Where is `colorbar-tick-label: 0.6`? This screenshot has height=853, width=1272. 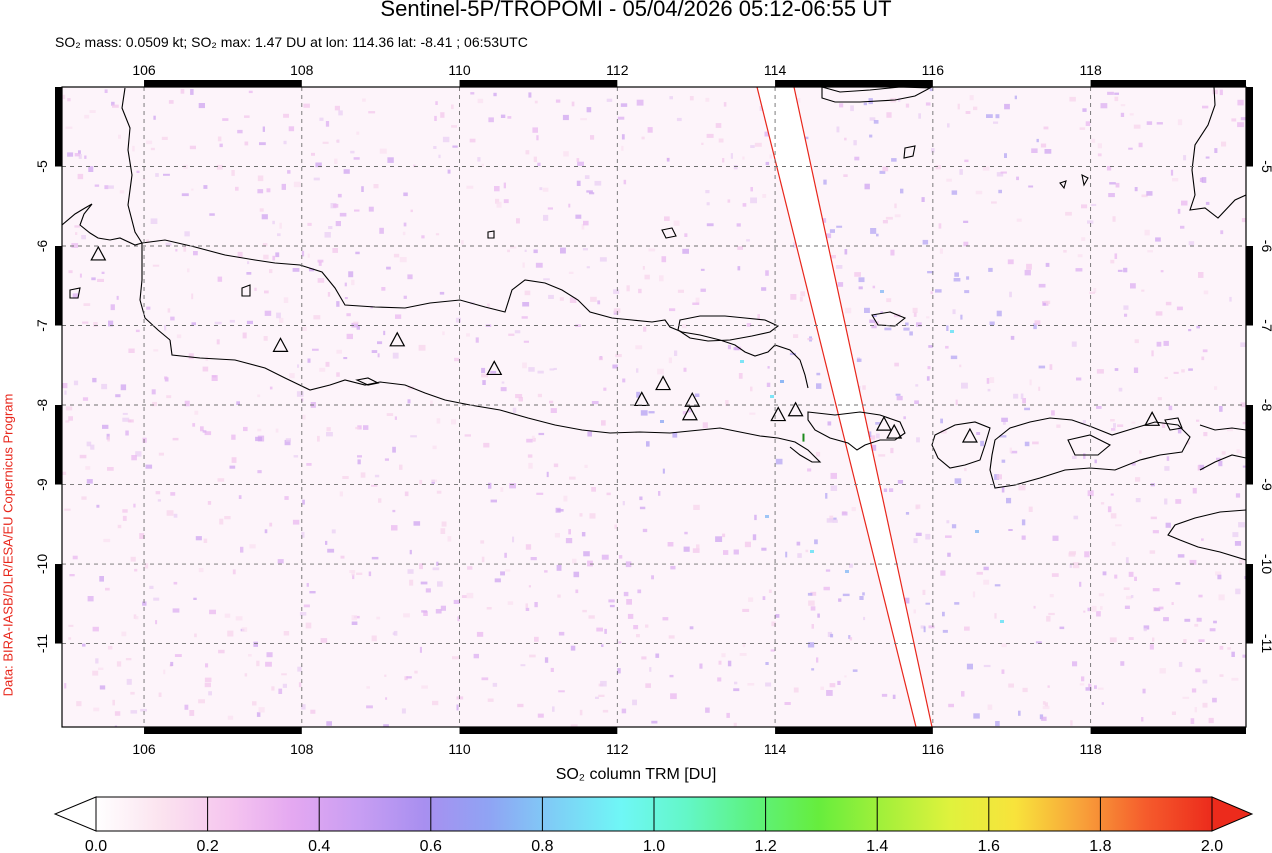
colorbar-tick-label: 0.6 is located at coordinates (431, 845).